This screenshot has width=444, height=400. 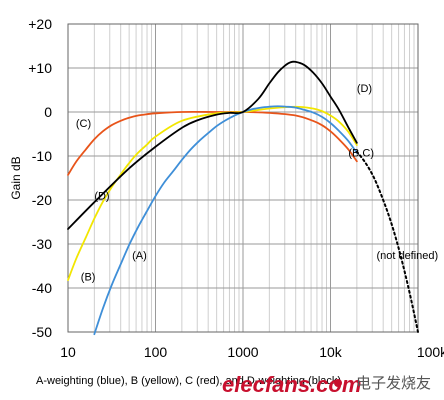 What do you see at coordinates (40, 24) in the screenshot?
I see `y-tick-label: +20` at bounding box center [40, 24].